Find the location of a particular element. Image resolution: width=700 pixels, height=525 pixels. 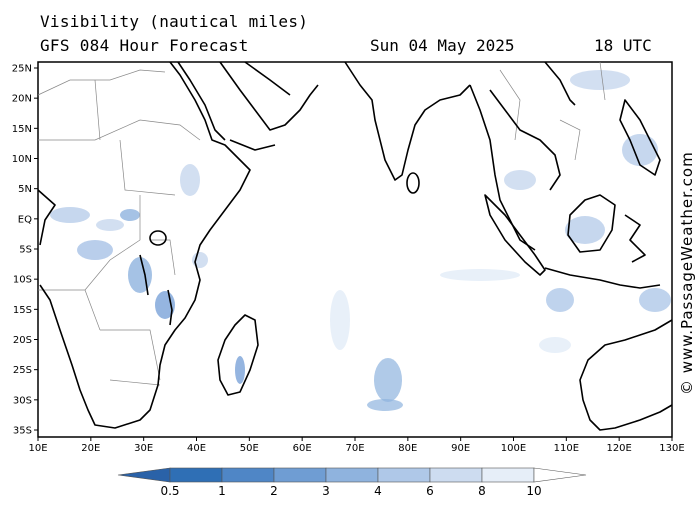

x-tick-label: 30E is located at coordinates (143, 448).